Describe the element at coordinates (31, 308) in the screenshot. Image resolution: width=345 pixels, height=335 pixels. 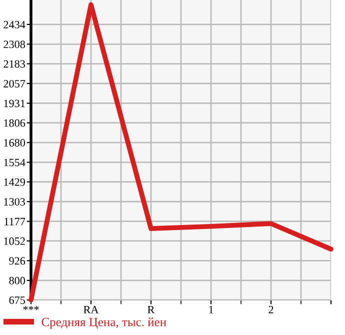
I see `x-tick-label: ***` at that location.